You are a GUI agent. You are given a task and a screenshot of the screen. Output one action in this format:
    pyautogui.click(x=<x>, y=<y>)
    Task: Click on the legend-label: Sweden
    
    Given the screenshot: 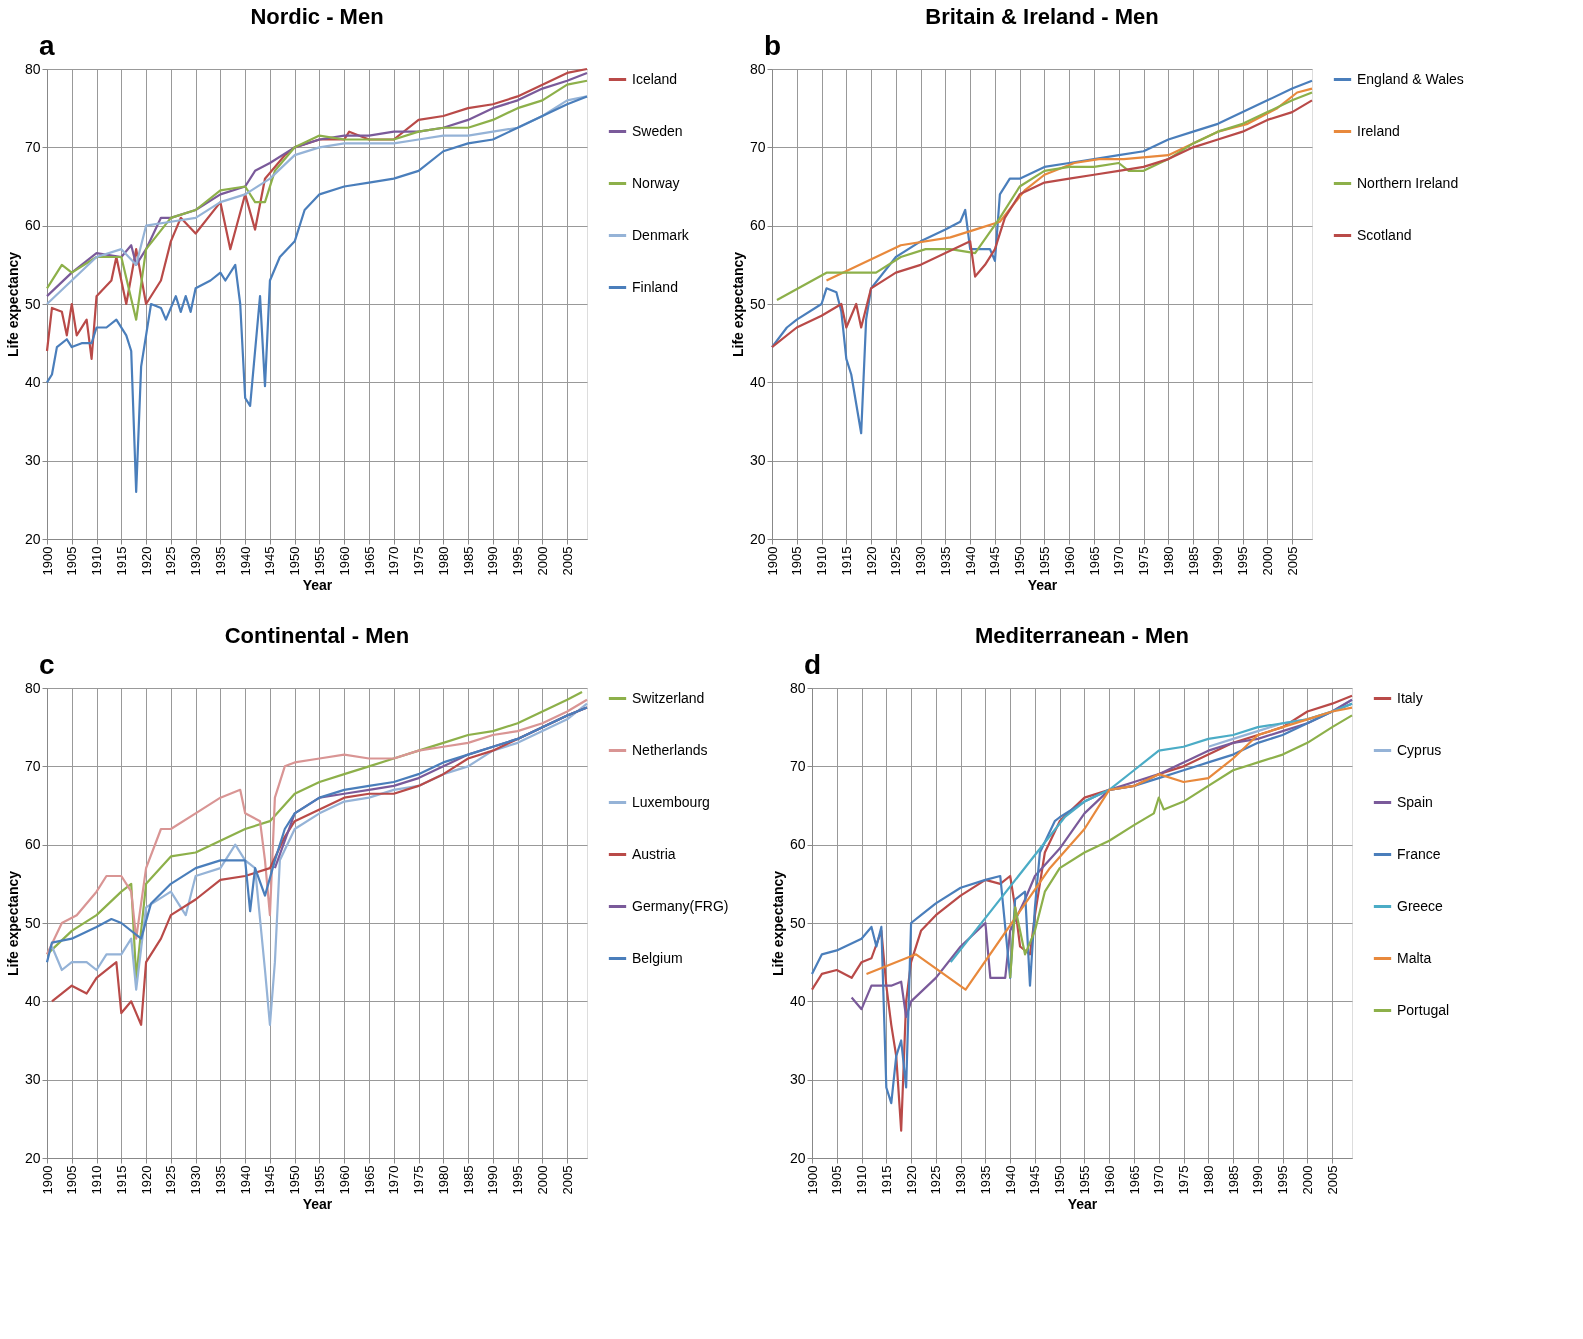 What is the action you would take?
    pyautogui.click(x=657, y=130)
    